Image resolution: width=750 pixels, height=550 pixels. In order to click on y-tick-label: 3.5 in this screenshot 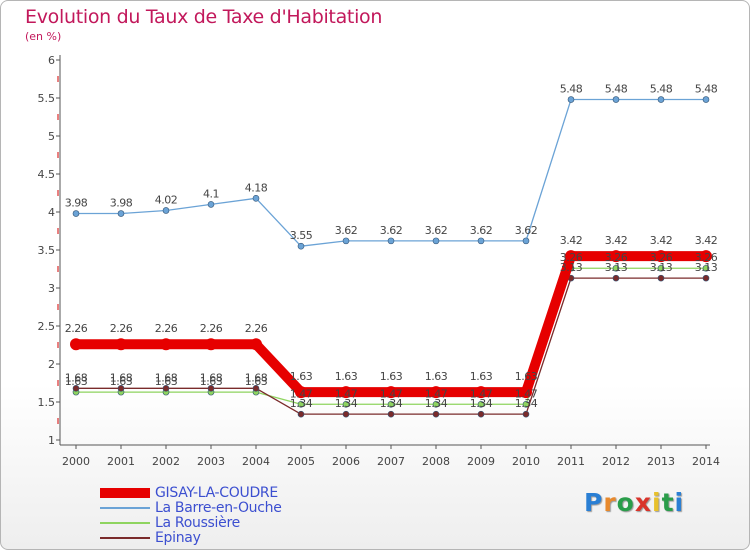, I will do `click(47, 250)`.